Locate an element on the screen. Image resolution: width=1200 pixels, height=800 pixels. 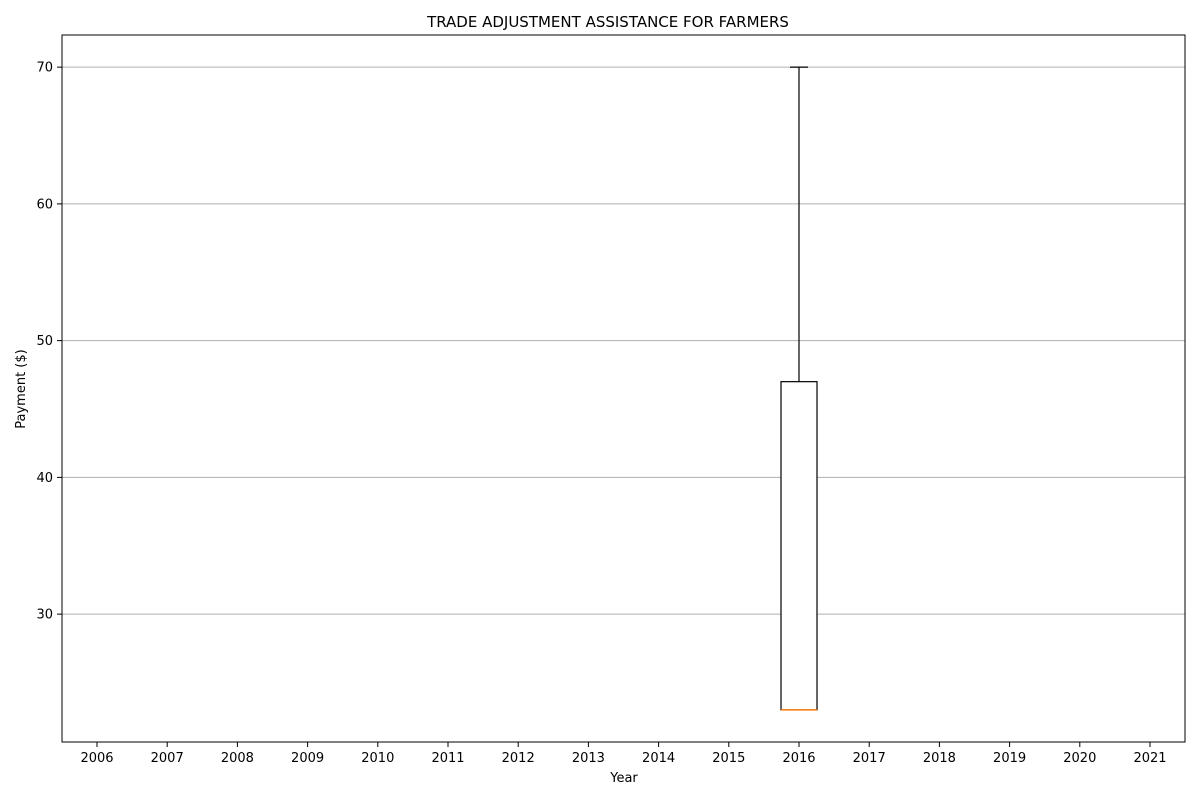
x-tick-label: 2012 is located at coordinates (518, 758).